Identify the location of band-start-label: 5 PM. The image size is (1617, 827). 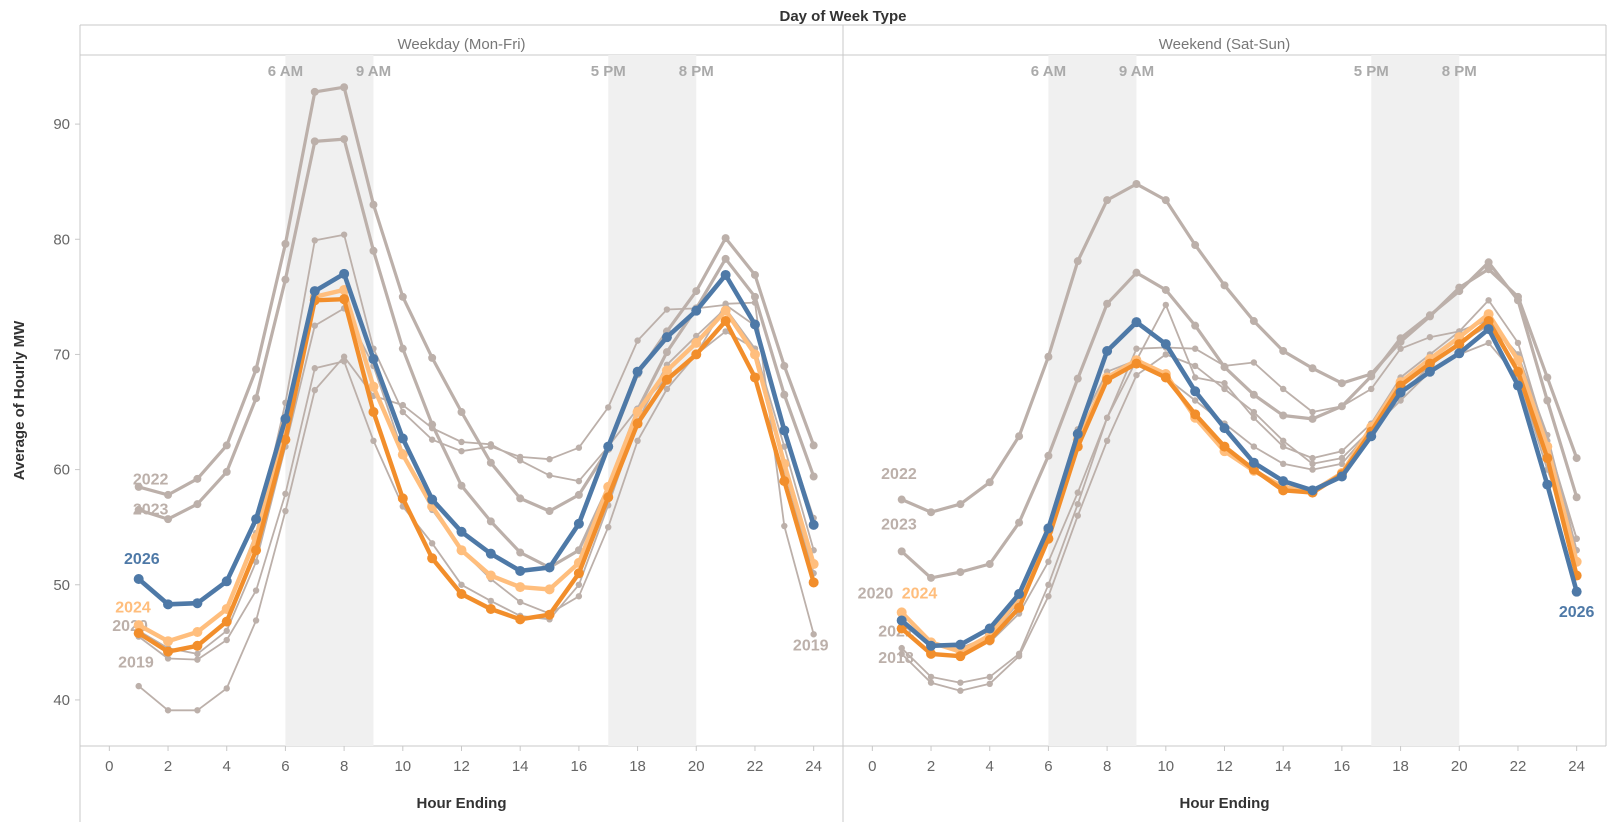
(608, 71).